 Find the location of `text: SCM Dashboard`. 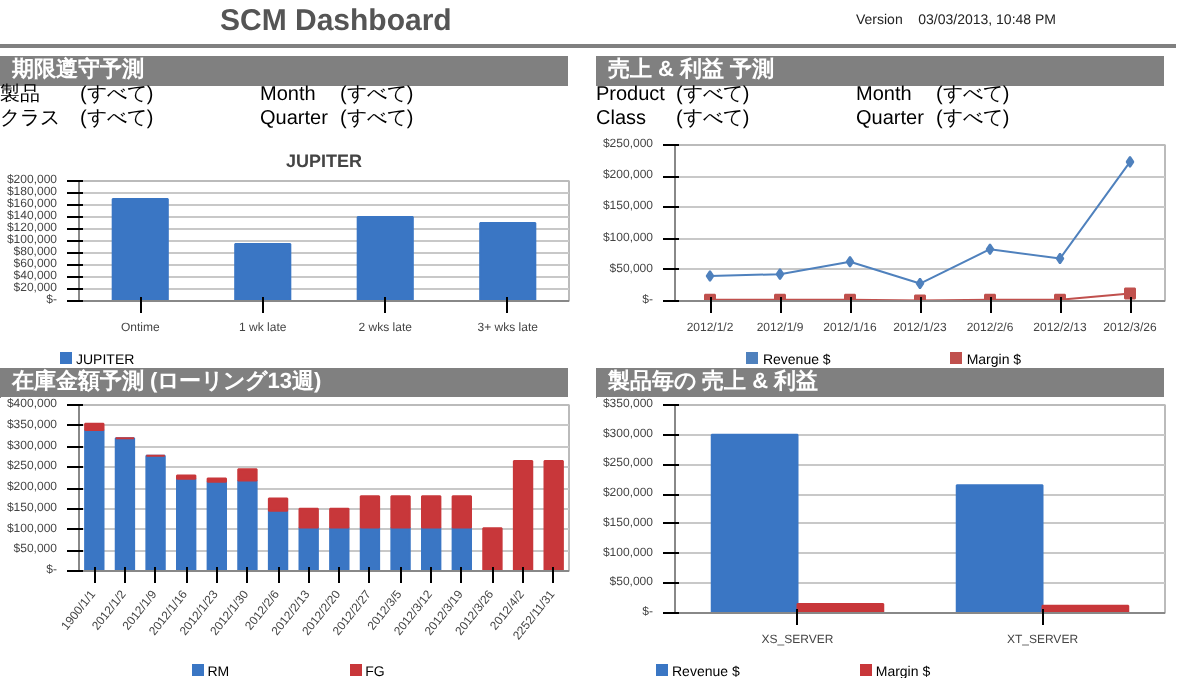

text: SCM Dashboard is located at coordinates (335, 22).